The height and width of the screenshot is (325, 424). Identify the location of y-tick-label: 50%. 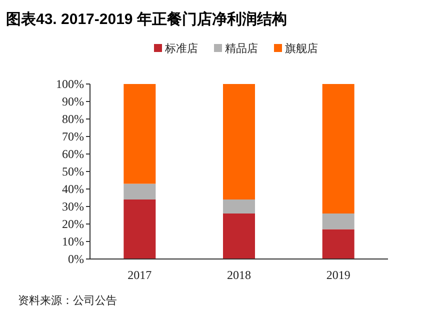
(73, 171).